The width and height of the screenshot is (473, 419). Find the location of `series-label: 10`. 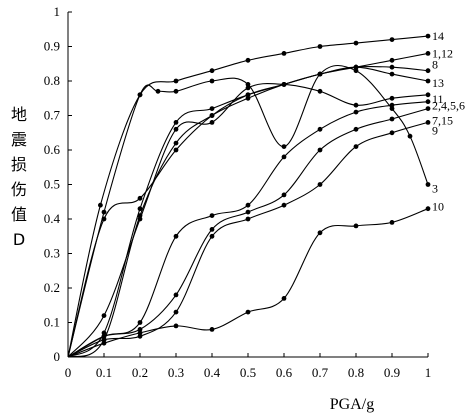

series-label: 10 is located at coordinates (438, 207).